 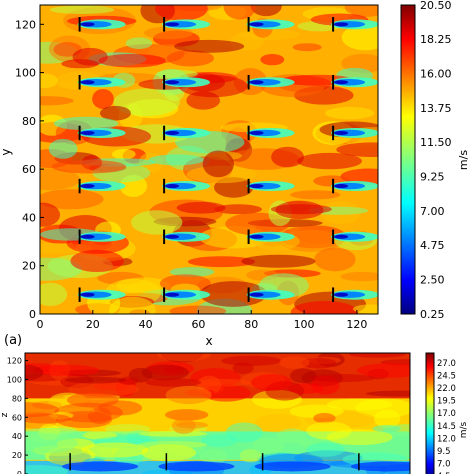 What do you see at coordinates (446, 439) in the screenshot?
I see `colorbar-tick-label: 12.0` at bounding box center [446, 439].